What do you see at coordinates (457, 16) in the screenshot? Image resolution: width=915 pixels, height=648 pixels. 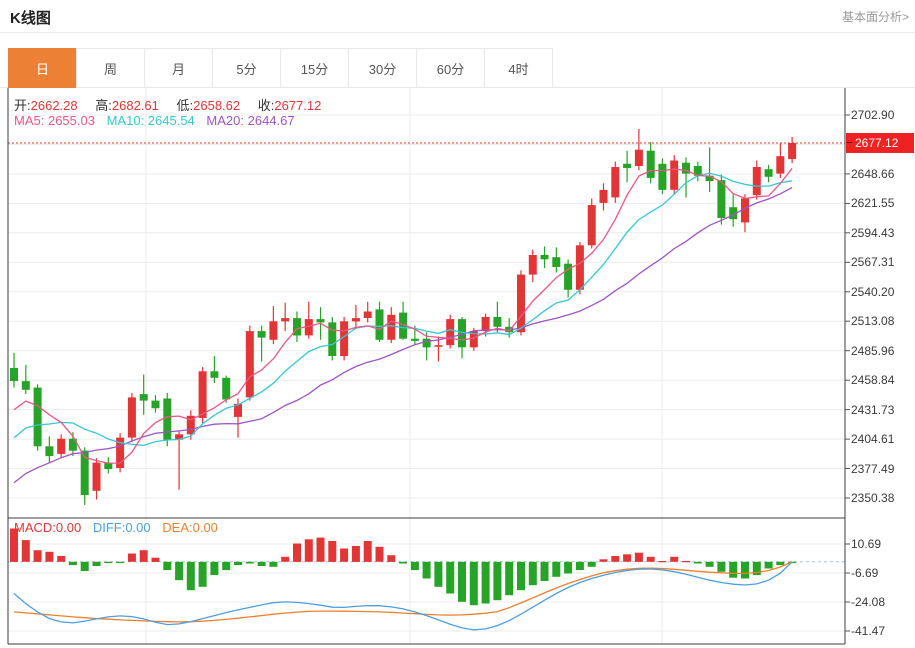 I see `page-header: K线图 基本面分析>` at bounding box center [457, 16].